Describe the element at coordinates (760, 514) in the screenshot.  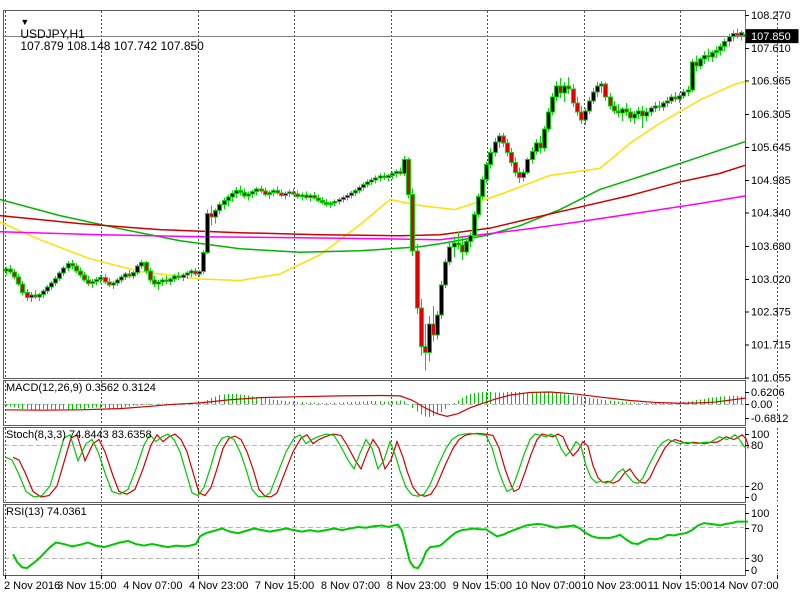
I see `rsi-axis-label: 100` at that location.